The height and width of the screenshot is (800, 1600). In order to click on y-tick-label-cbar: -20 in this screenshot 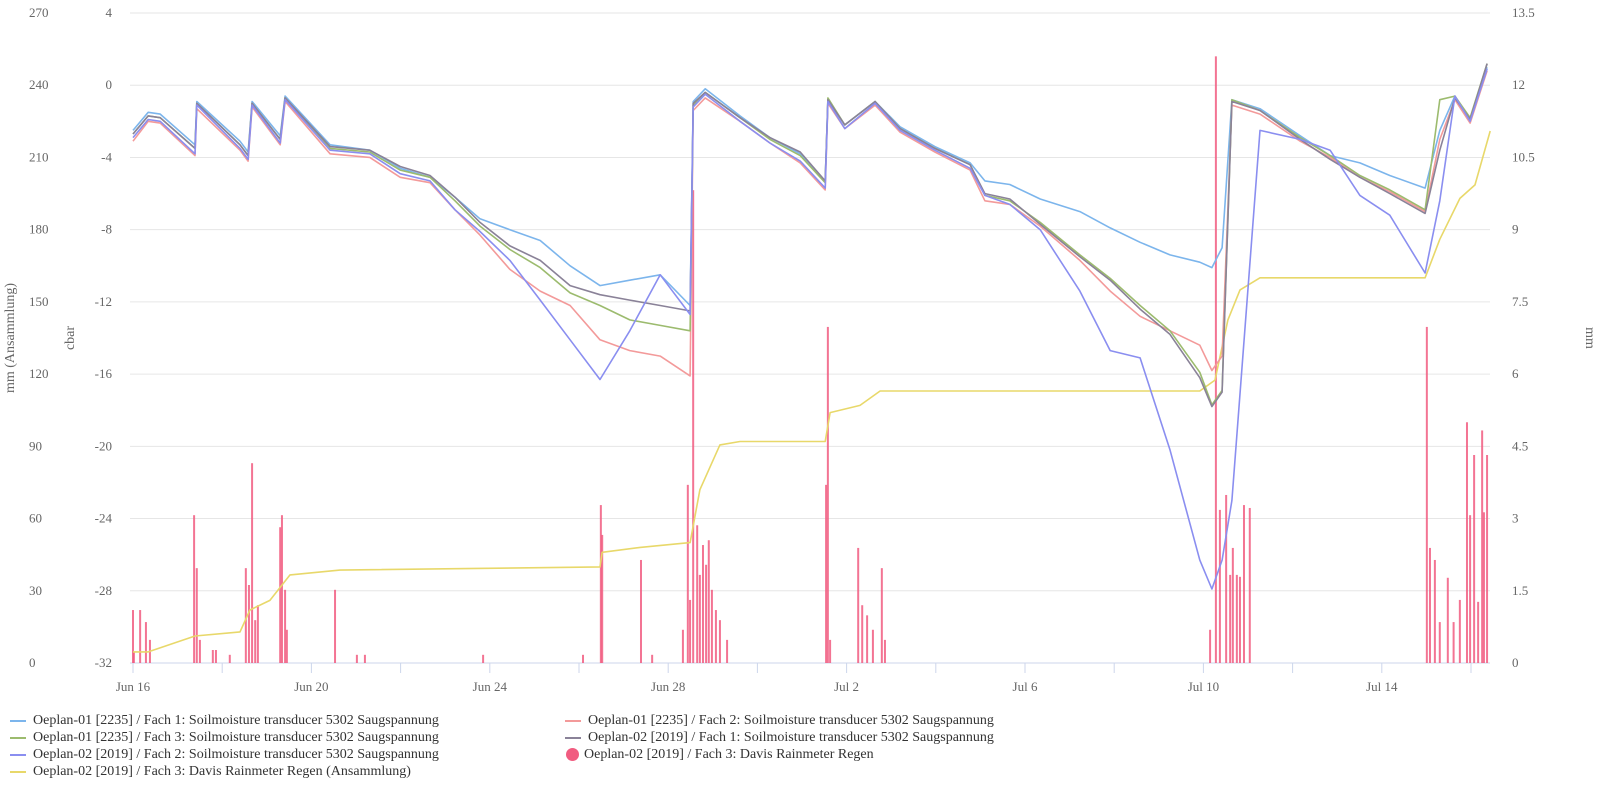, I will do `click(103, 445)`.